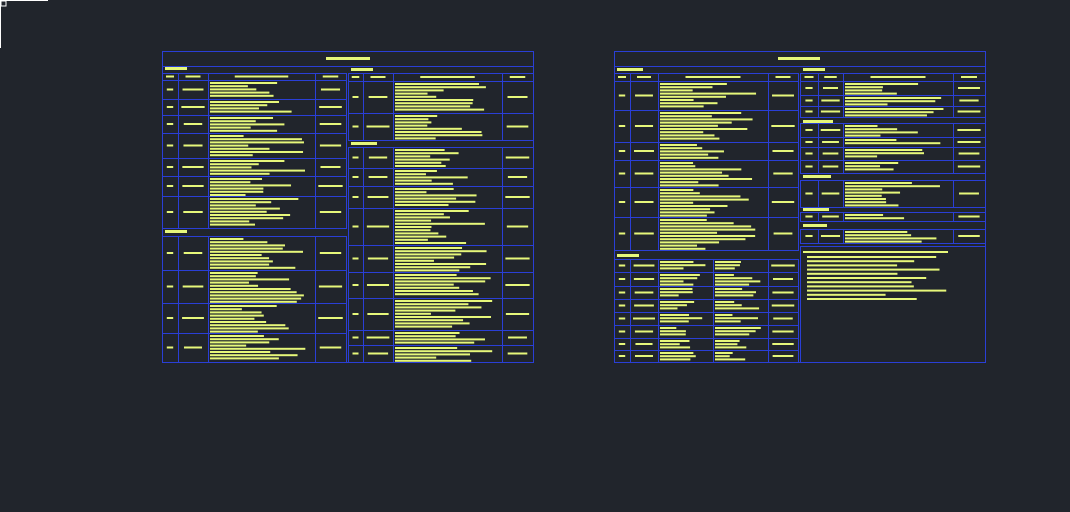 The width and height of the screenshot is (1070, 512). Describe the element at coordinates (24, 24) in the screenshot. I see `ucs-corner` at that location.